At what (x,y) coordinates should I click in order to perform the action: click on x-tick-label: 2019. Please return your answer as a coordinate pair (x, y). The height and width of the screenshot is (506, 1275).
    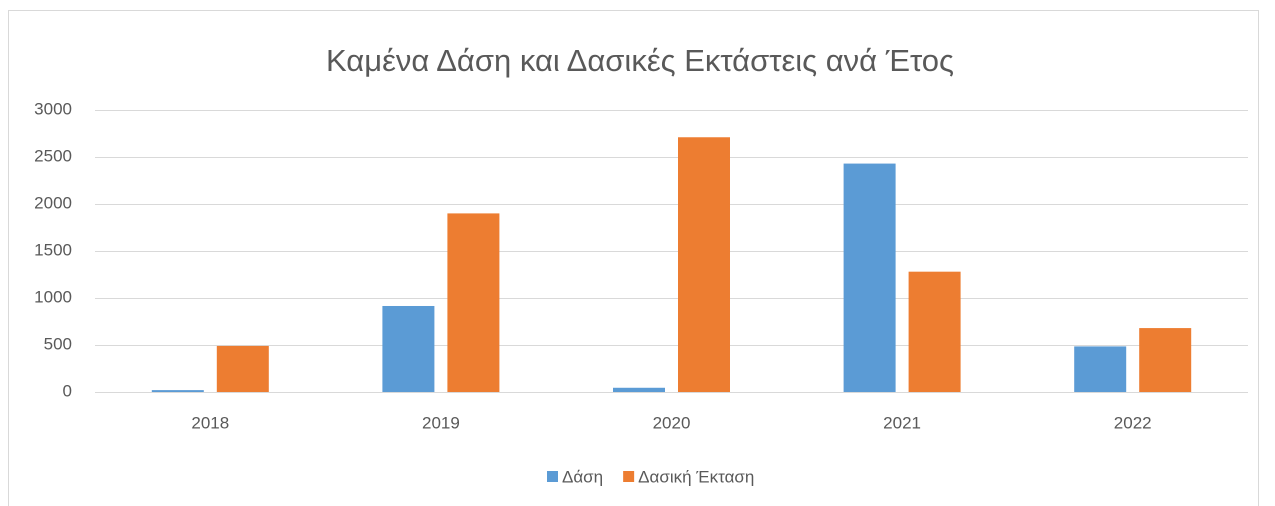
    Looking at the image, I should click on (441, 422).